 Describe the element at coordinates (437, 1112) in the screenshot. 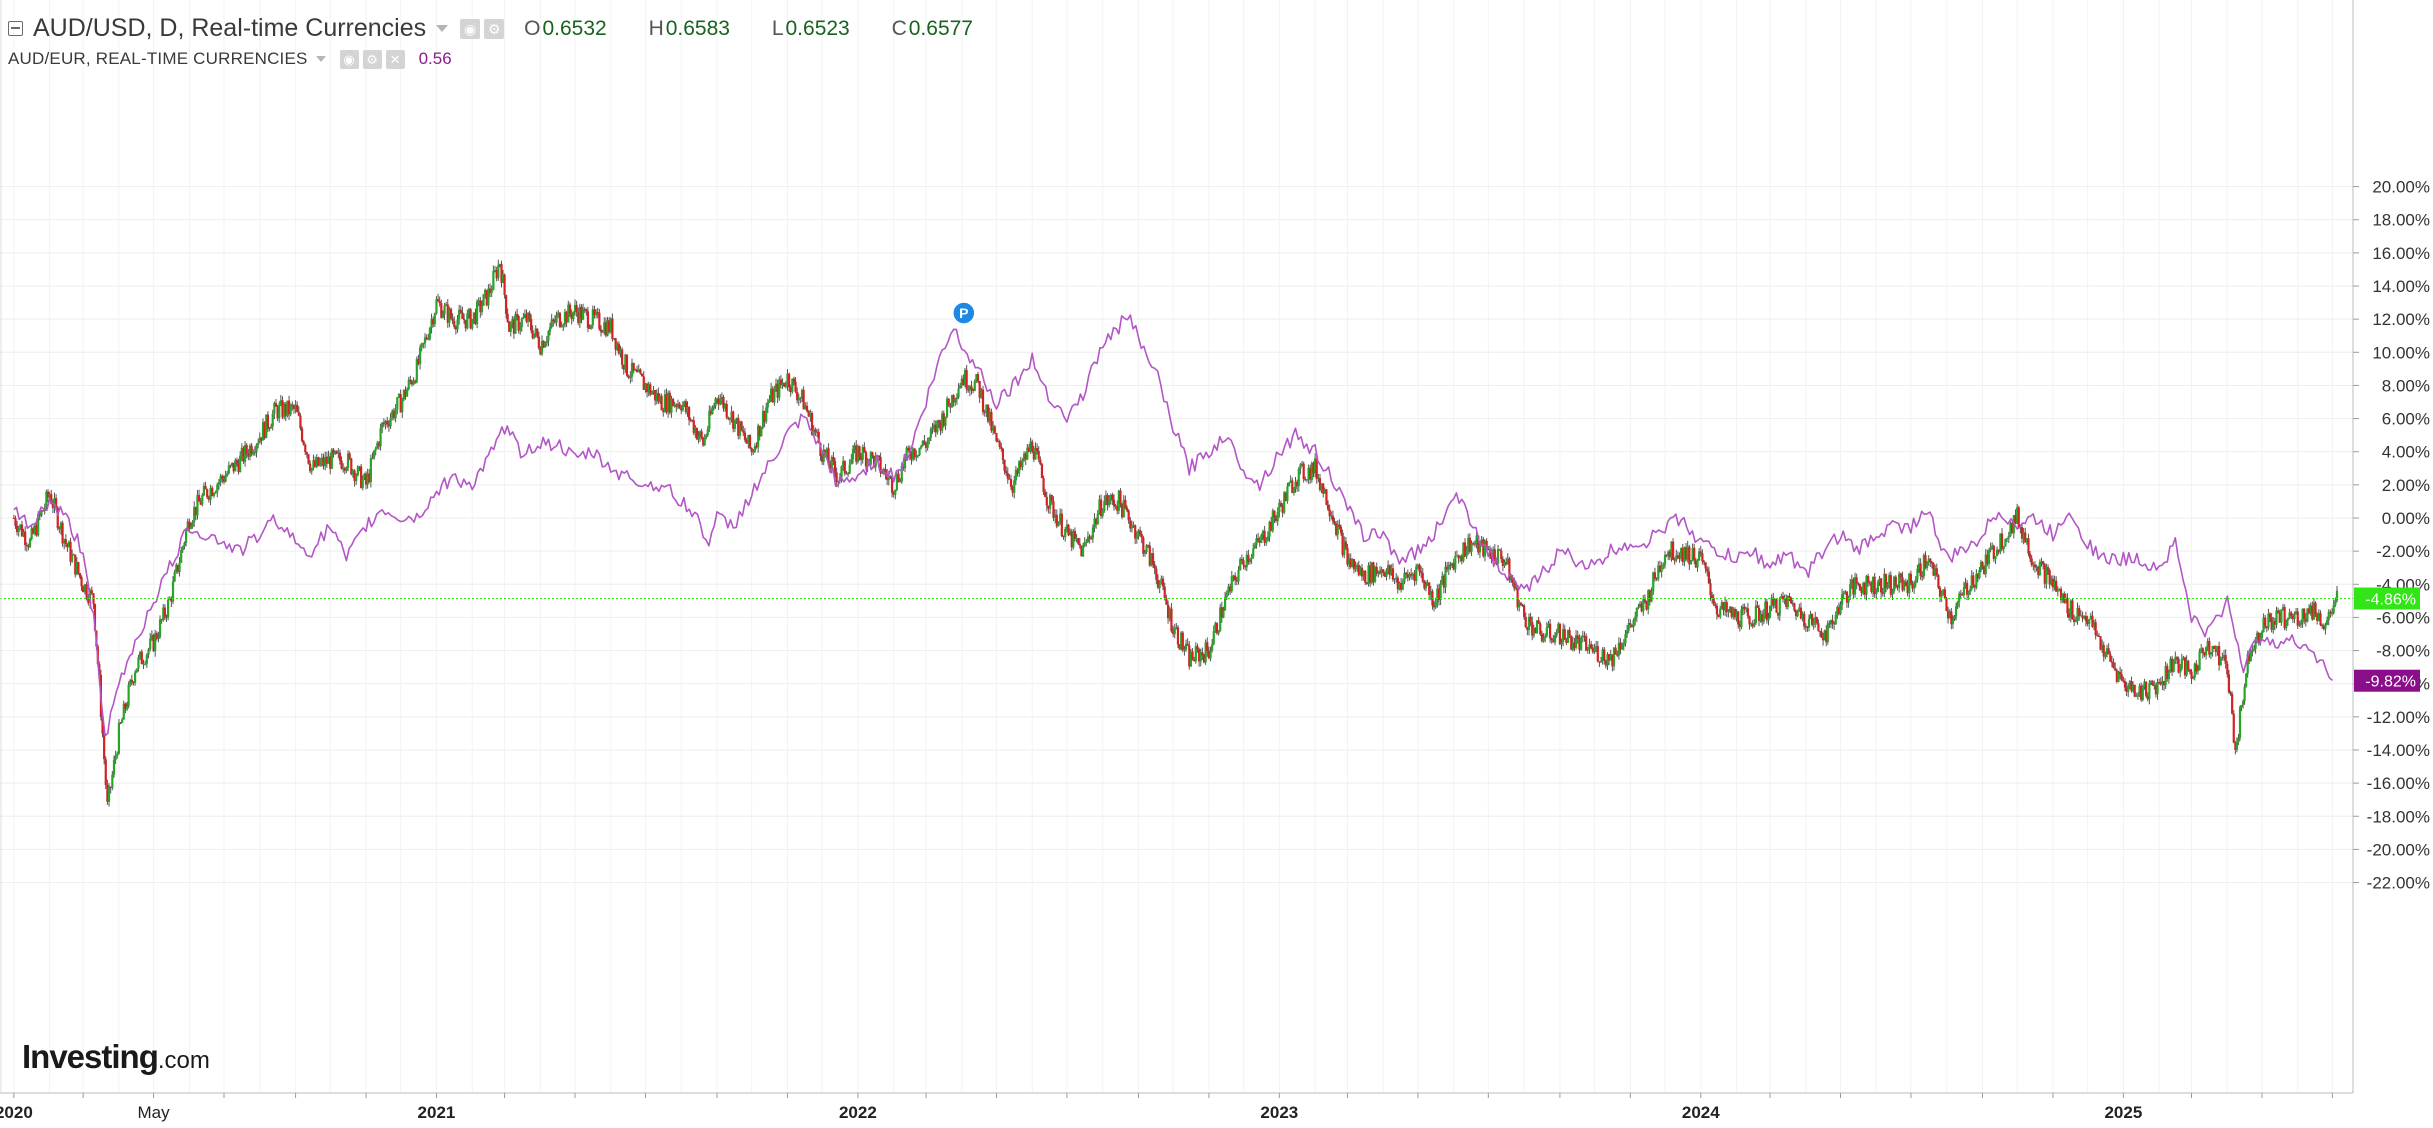

I see `x-tick-label: 2021` at that location.